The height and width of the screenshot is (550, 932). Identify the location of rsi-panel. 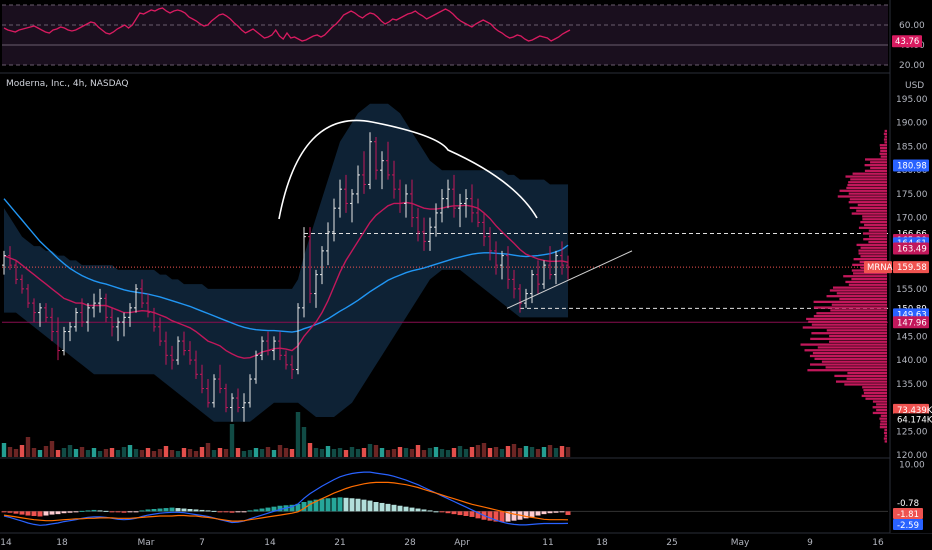
(445, 35).